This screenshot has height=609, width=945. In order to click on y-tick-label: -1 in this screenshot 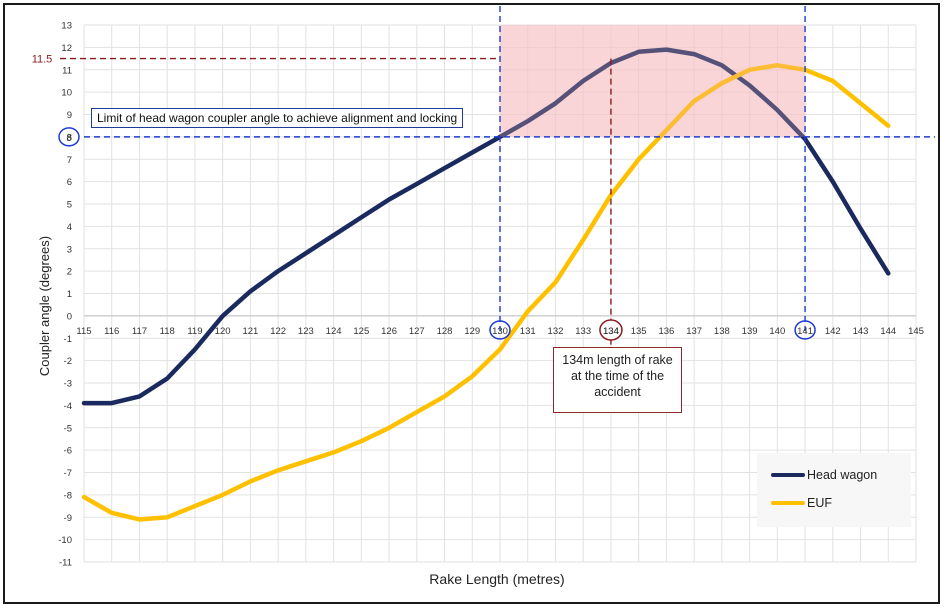, I will do `click(68, 339)`.